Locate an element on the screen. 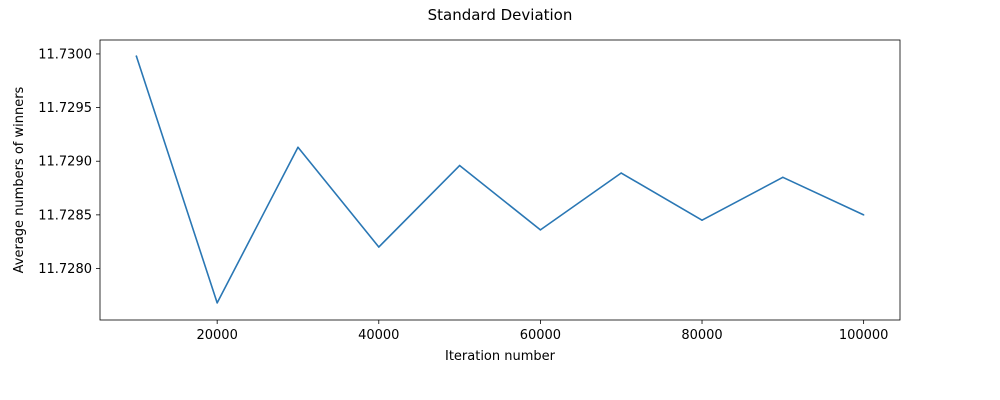 The width and height of the screenshot is (1000, 400). y-tick-label: 11.7295 is located at coordinates (65, 108).